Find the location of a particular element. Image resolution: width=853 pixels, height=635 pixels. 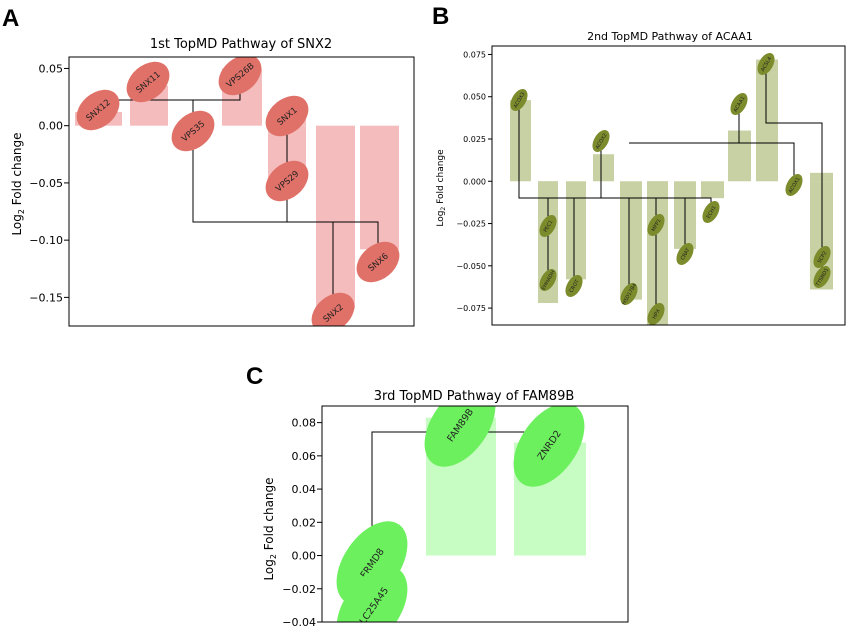

chart-b-node-scp2: SCP2 is located at coordinates (822, 257).